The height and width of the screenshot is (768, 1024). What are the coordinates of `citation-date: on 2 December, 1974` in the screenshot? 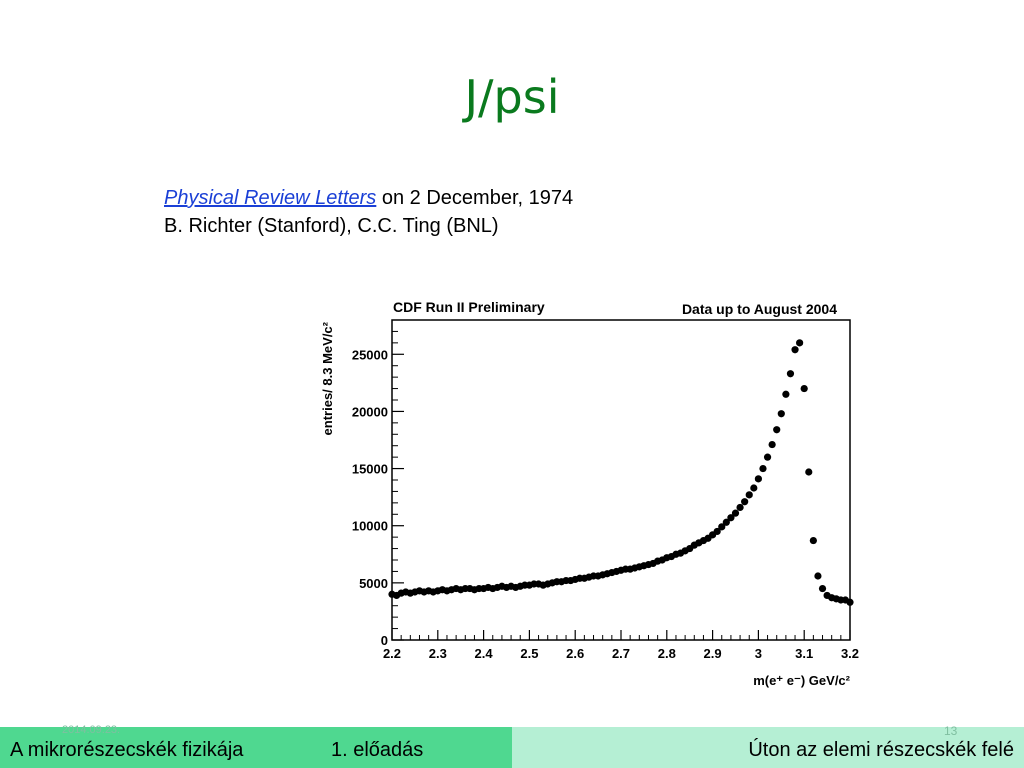 It's located at (475, 198).